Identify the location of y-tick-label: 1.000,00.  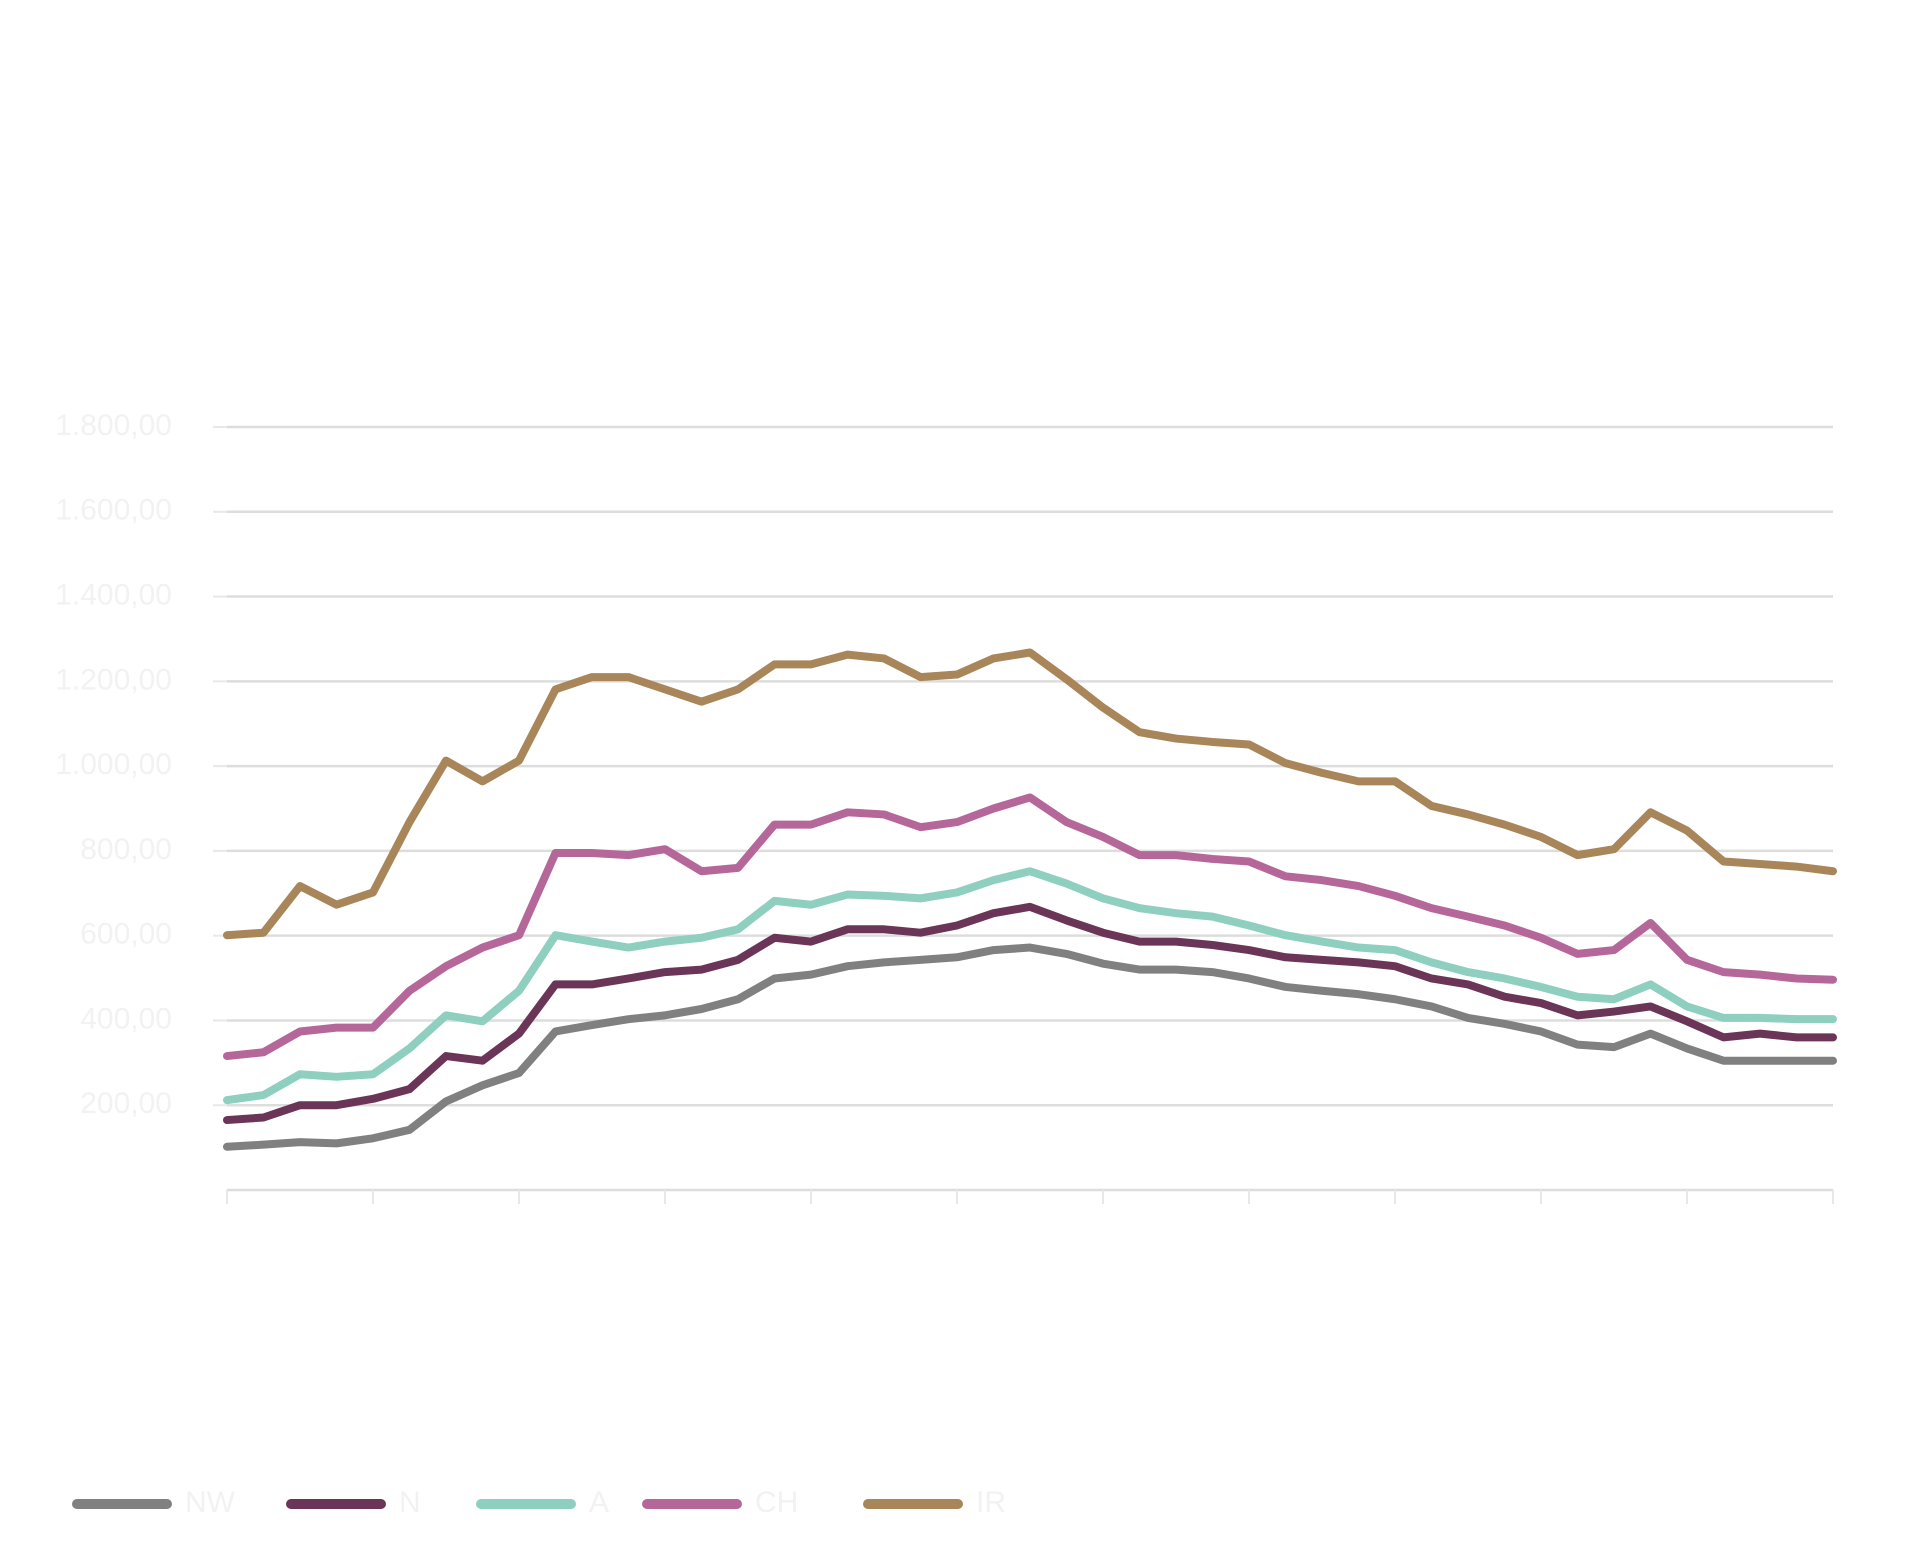
(113, 764).